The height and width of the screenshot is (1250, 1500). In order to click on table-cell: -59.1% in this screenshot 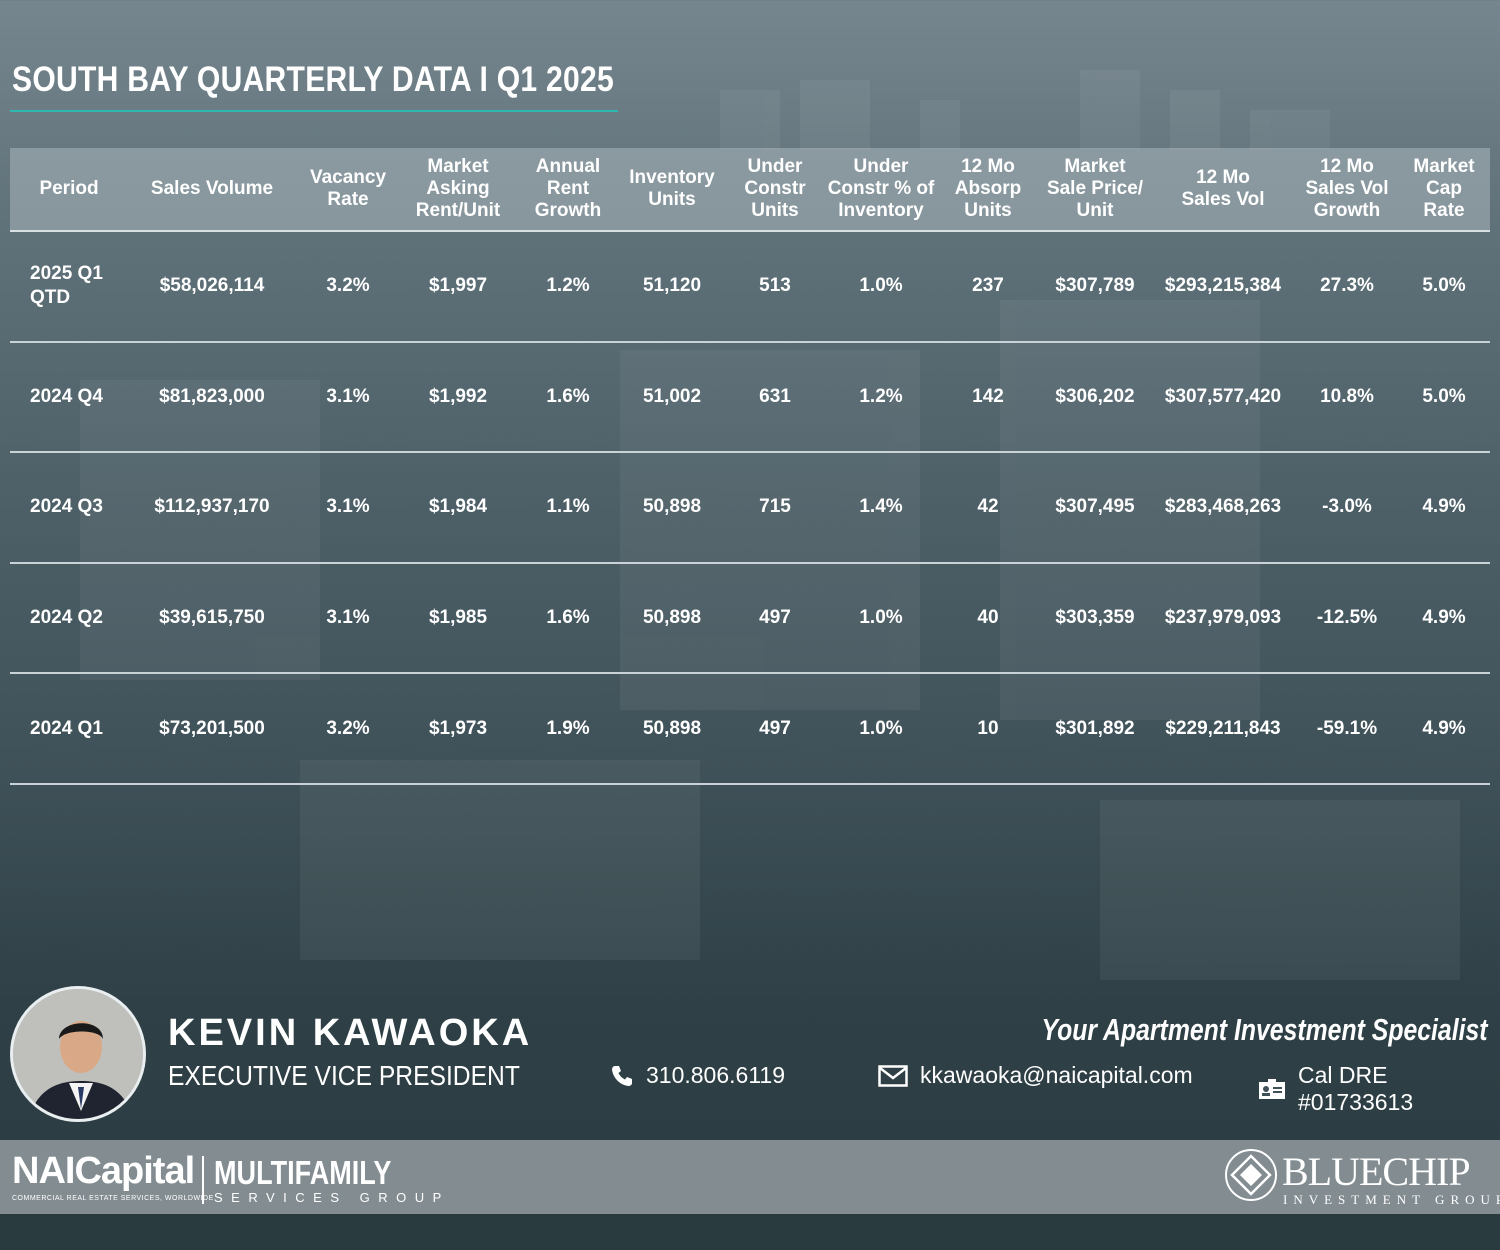, I will do `click(1347, 728)`.